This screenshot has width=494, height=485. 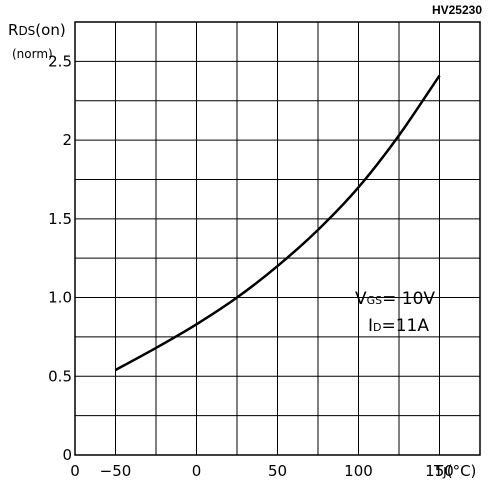 I want to click on annotation-vgs: VGS= 10V, so click(x=395, y=299).